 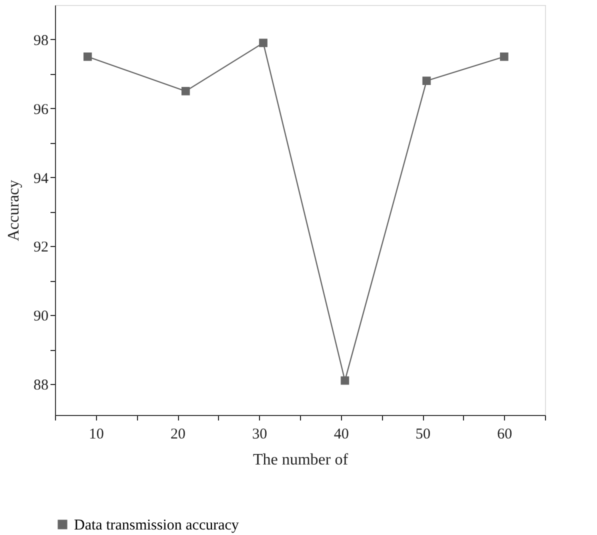 I want to click on x-tick-label: 40, so click(x=341, y=434).